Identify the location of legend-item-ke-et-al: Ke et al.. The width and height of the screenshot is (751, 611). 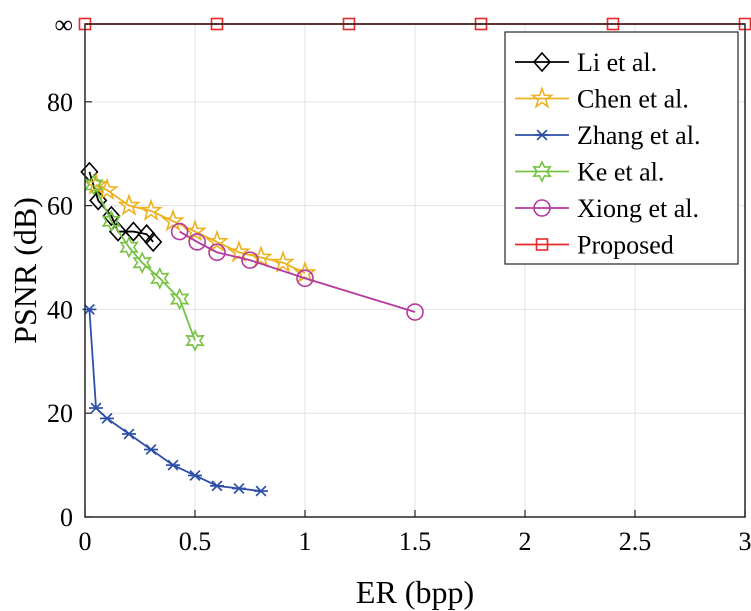
(589, 172).